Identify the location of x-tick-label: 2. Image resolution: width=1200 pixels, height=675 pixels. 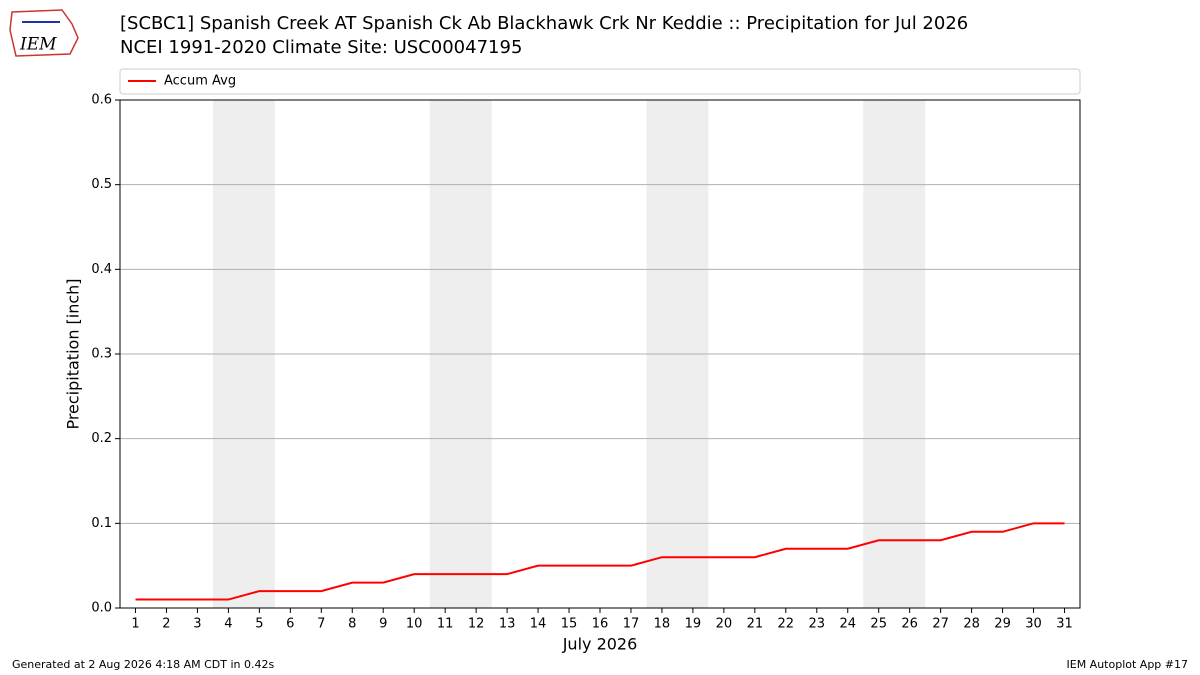
(166, 624).